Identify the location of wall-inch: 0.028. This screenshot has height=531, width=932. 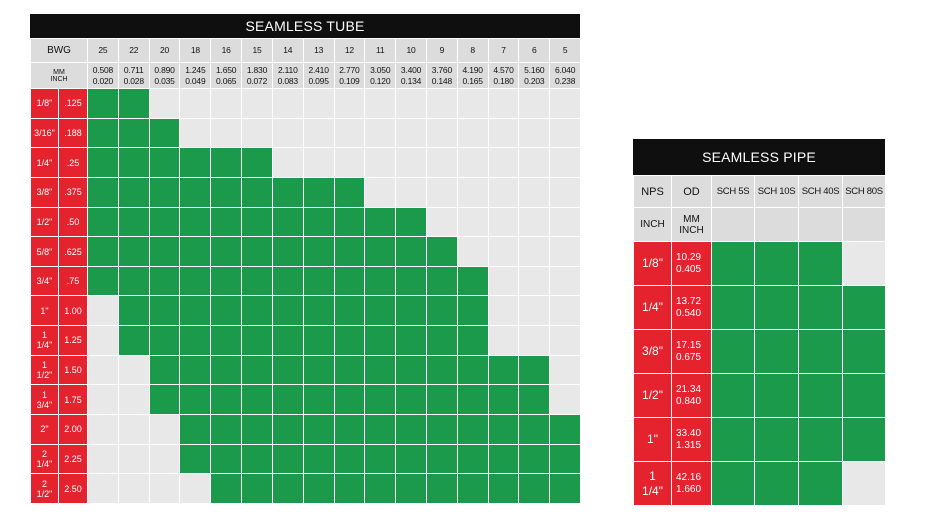
(133, 80).